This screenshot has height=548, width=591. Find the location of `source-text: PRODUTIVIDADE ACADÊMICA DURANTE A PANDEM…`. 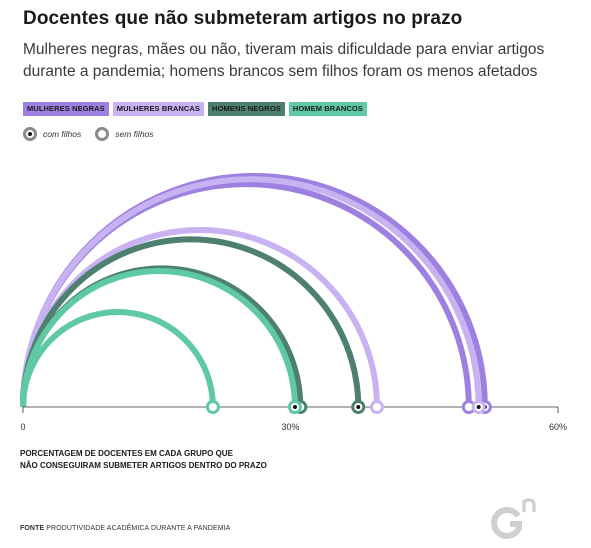

source-text: PRODUTIVIDADE ACADÊMICA DURANTE A PANDEM… is located at coordinates (138, 528).